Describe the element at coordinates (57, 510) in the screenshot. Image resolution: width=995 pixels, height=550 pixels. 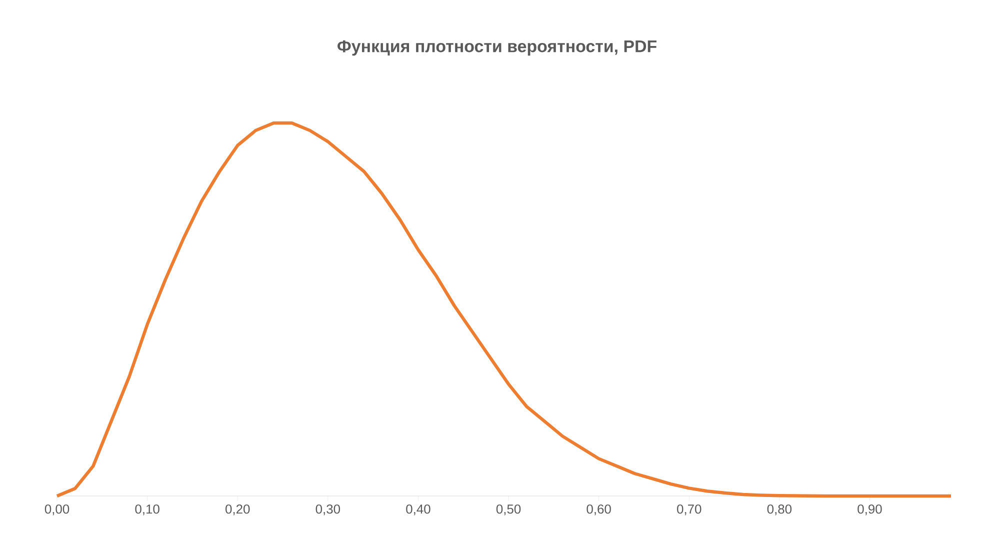
I see `x-tick-label: 0,00` at that location.